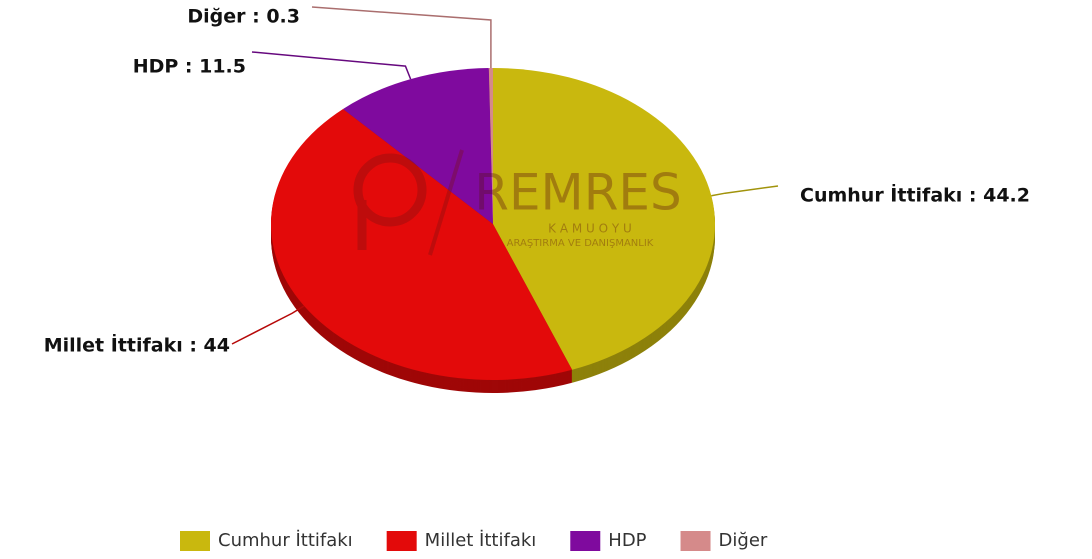 This screenshot has width=1092, height=559. What do you see at coordinates (627, 540) in the screenshot?
I see `legend-label: HDP` at bounding box center [627, 540].